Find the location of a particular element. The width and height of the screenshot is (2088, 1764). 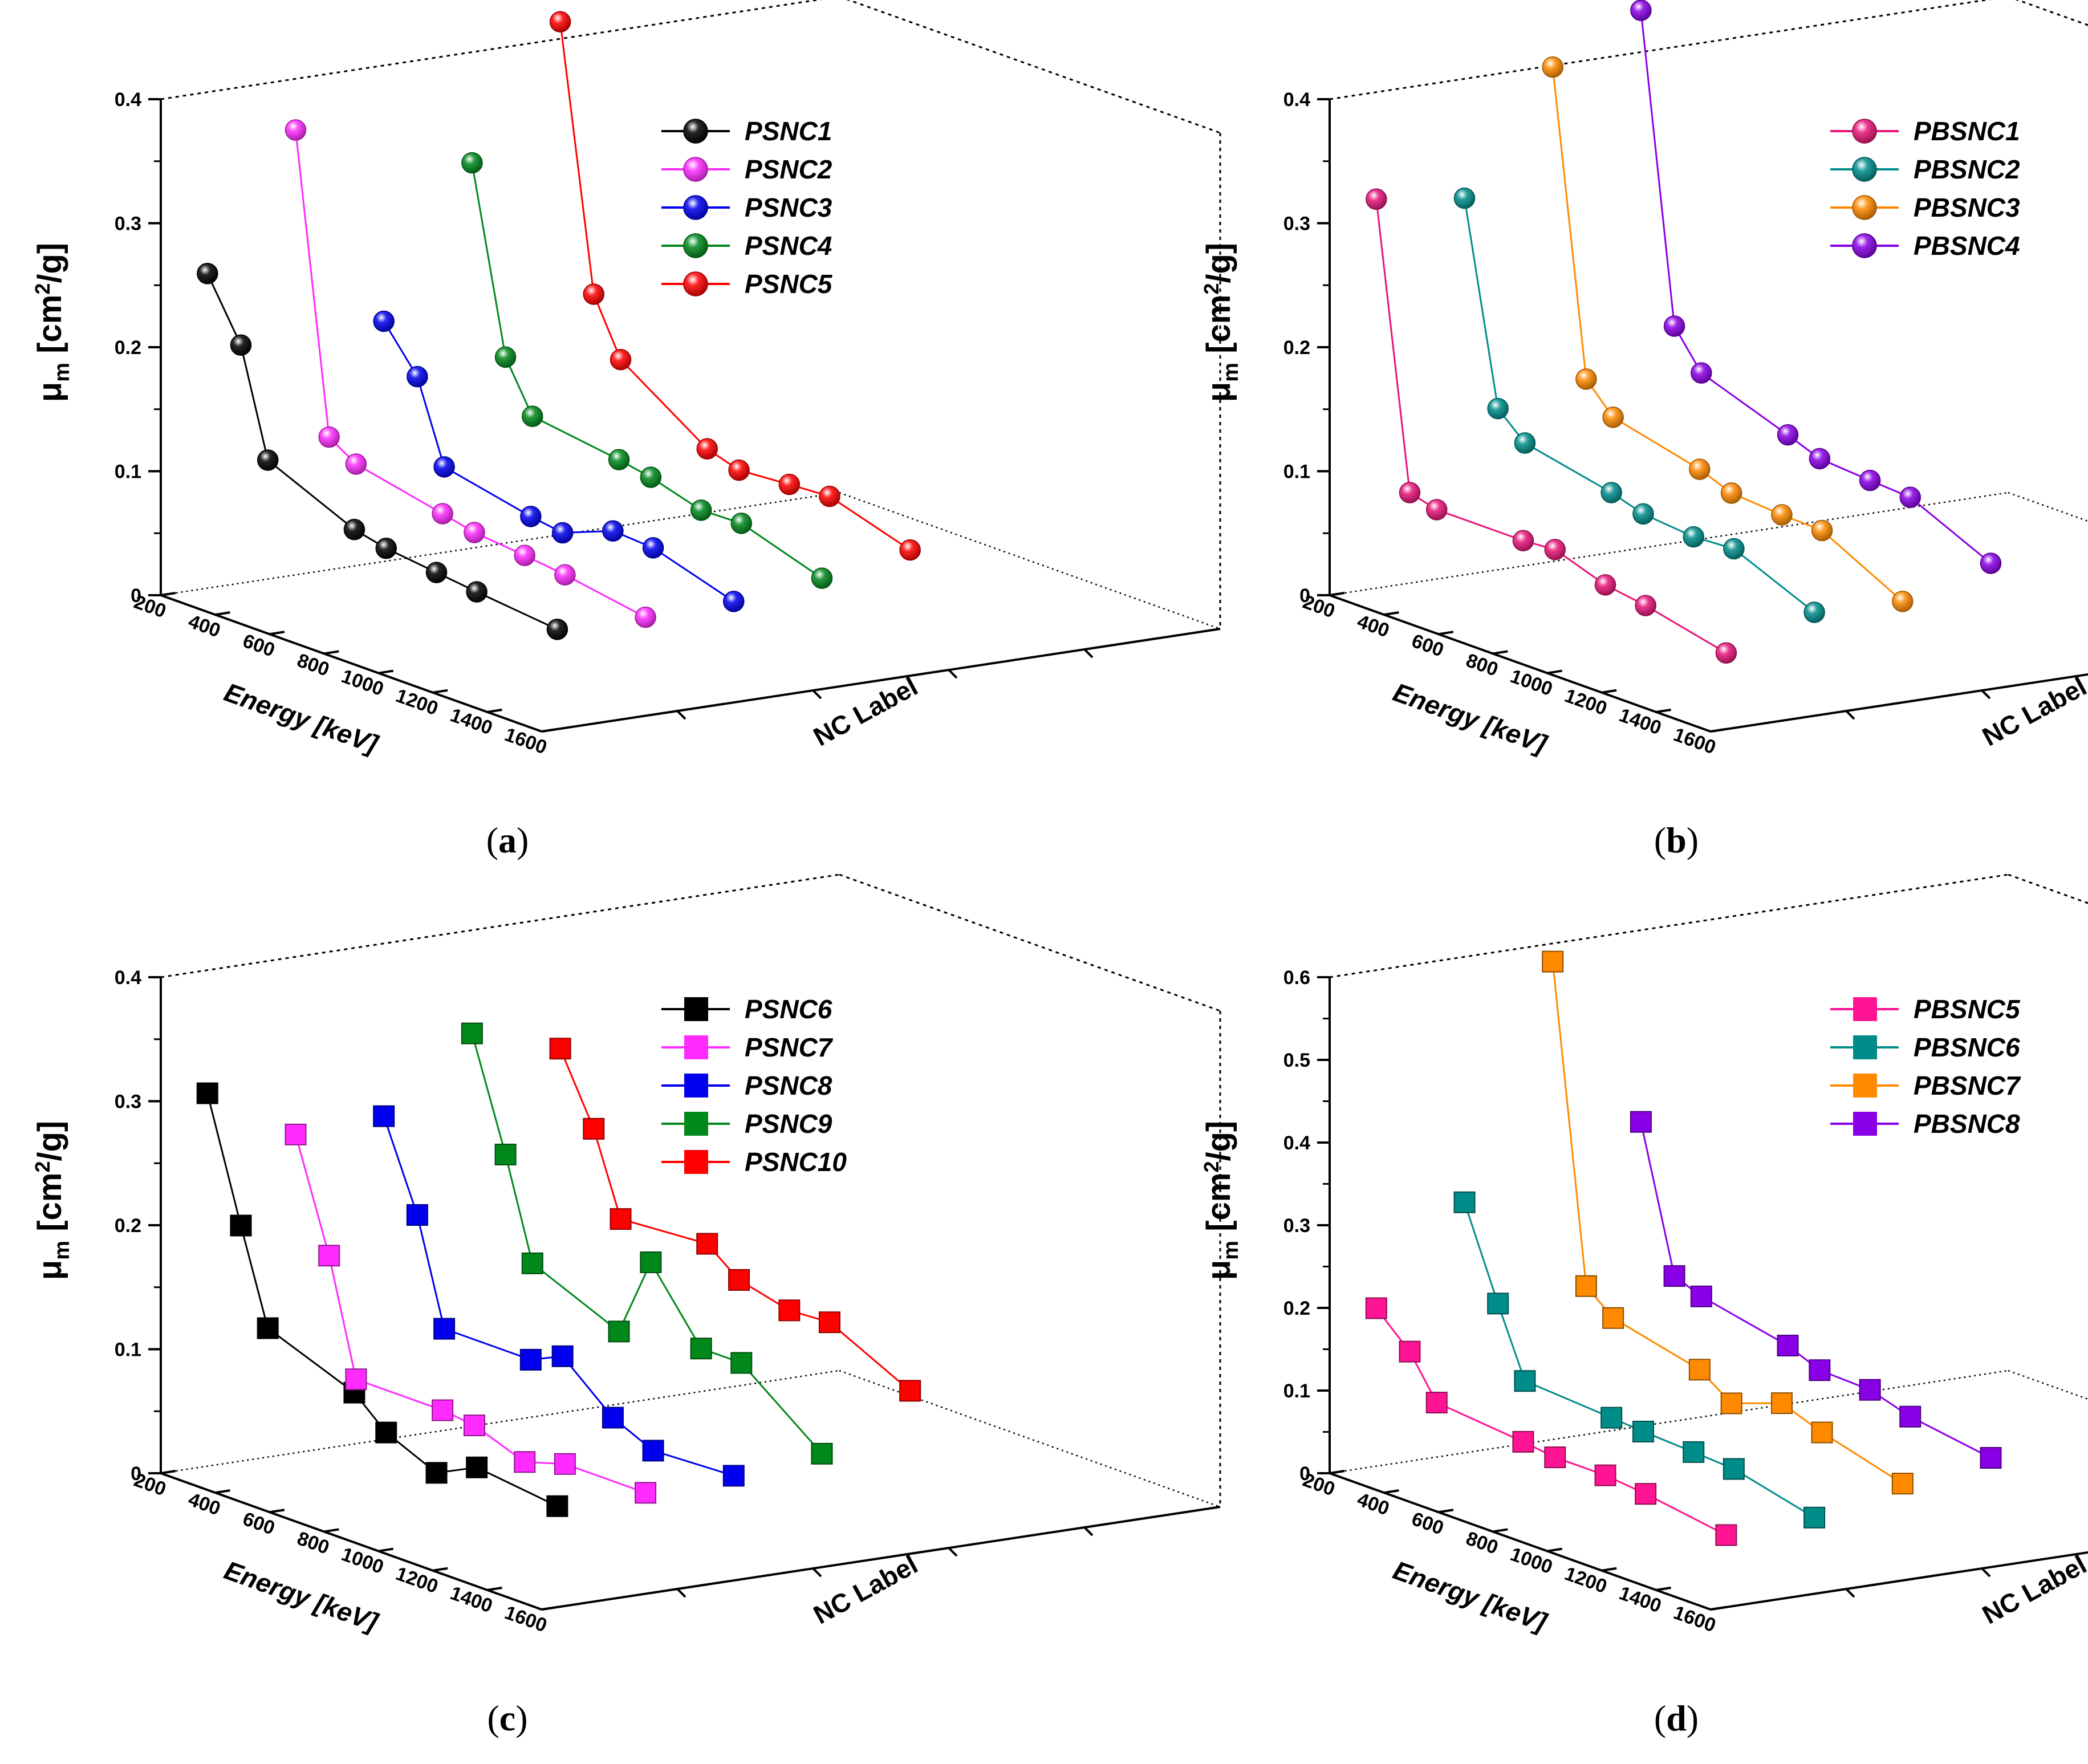

data-point-PSNC7-122keV is located at coordinates (296, 1134).